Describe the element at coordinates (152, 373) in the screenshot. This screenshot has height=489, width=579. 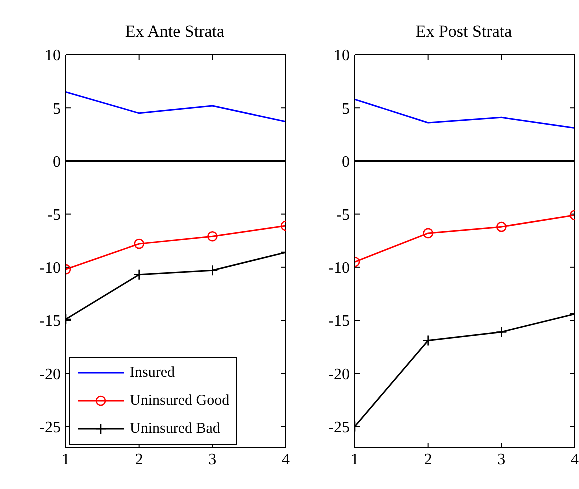
I see `legend-label: Insured` at that location.